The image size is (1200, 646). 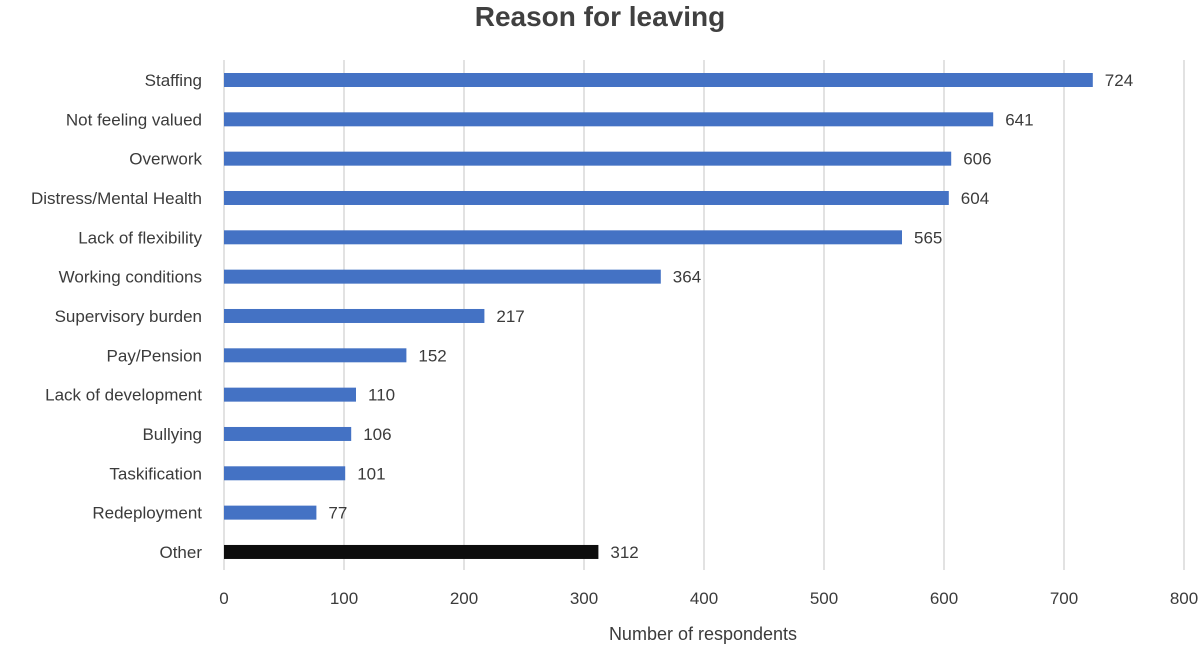 I want to click on category-label: Staffing, so click(x=173, y=80).